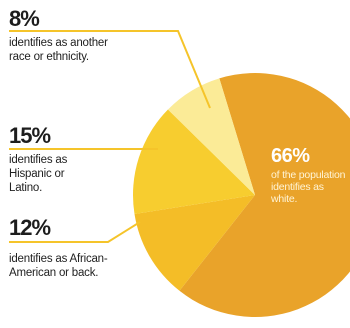  Describe the element at coordinates (38, 174) in the screenshot. I see `label-15-description: identifies as Hispanic or Latino.` at that location.